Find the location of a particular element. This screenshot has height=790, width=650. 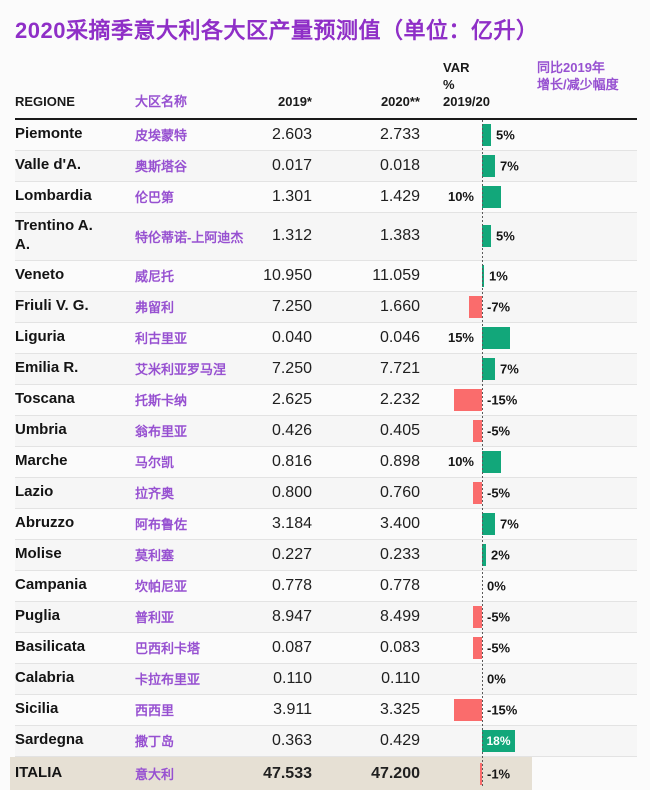

table-row: Liguria 利古里亚 0.040 0.046 15% is located at coordinates (326, 338).